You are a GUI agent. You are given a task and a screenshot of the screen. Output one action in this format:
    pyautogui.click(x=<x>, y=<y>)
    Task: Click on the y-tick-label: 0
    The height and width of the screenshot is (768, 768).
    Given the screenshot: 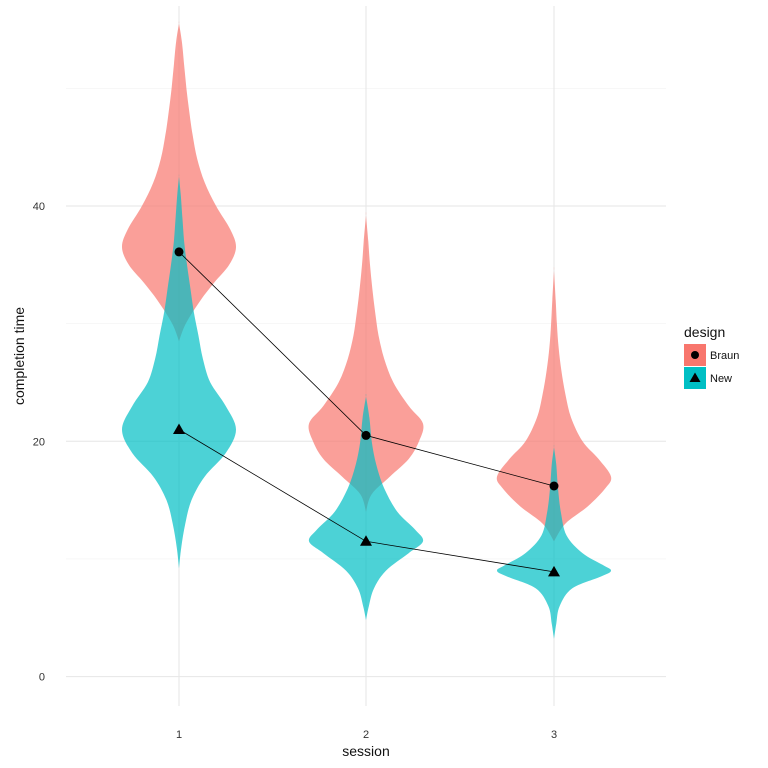 What is the action you would take?
    pyautogui.click(x=42, y=678)
    